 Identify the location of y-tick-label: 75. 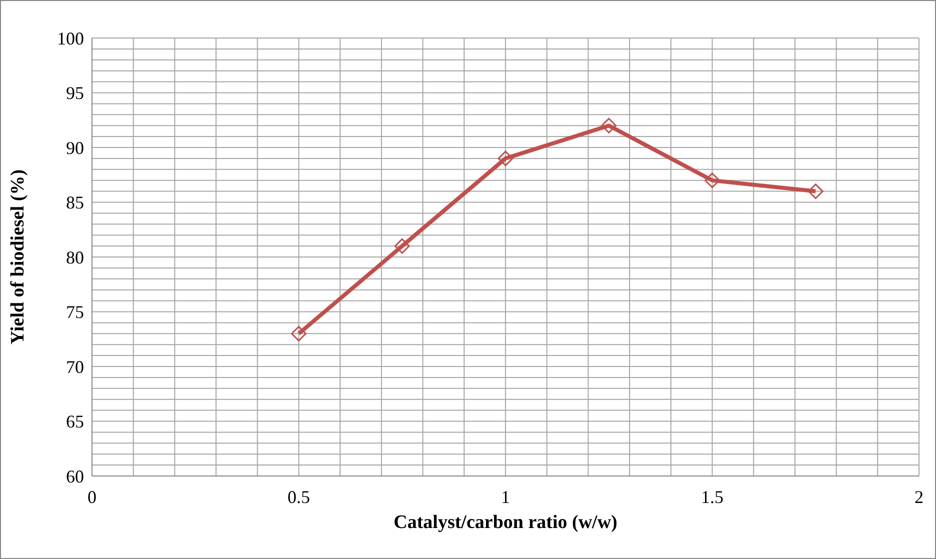
(75, 312).